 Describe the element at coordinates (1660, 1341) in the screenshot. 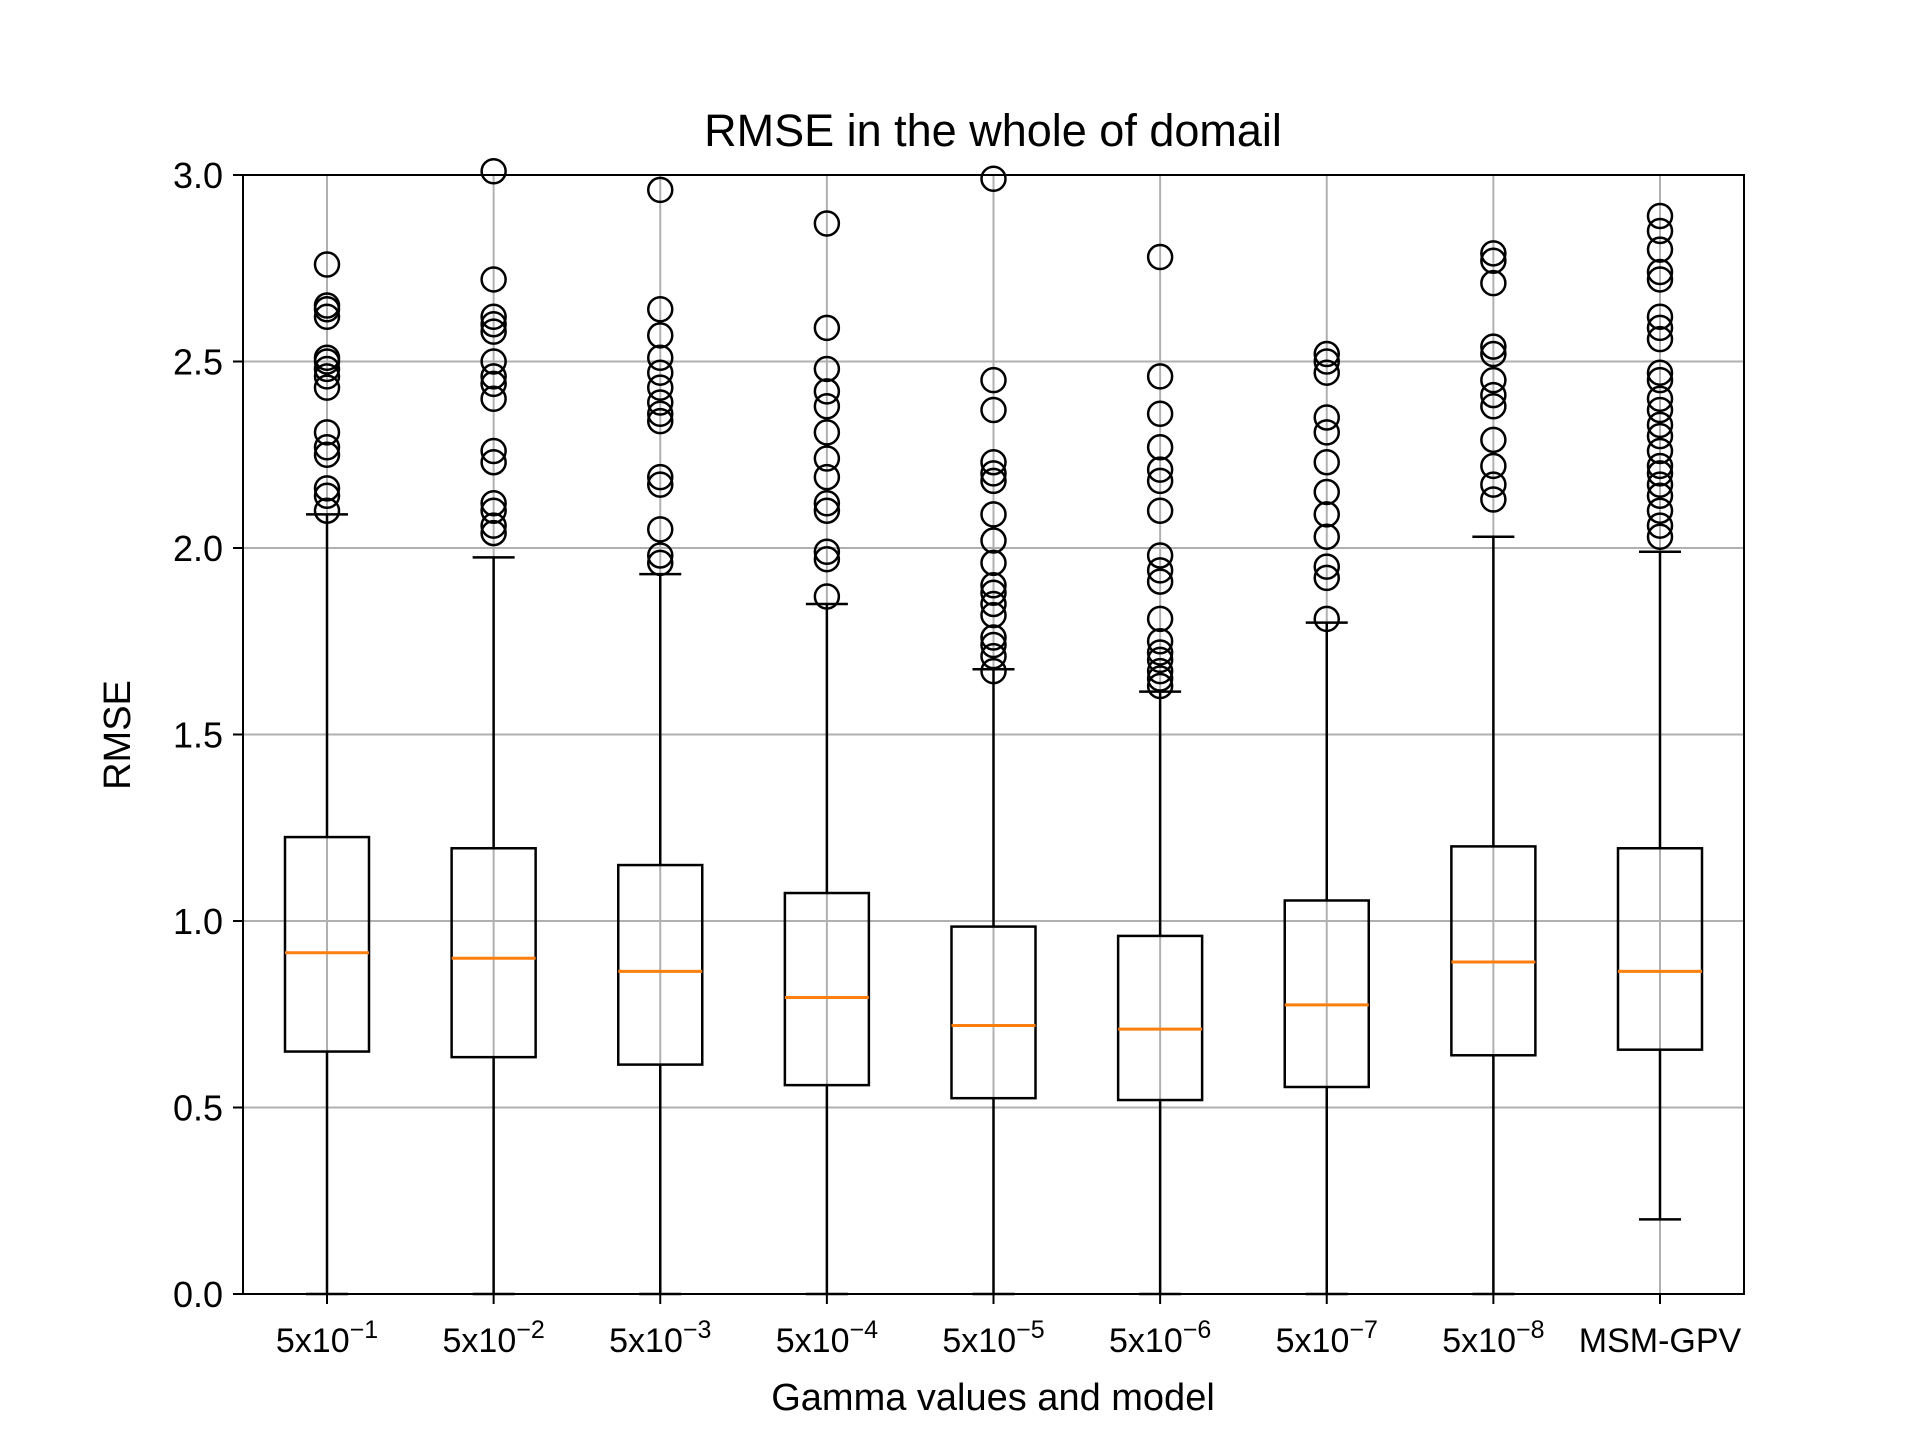

I see `x-tick-label-base: MSM-GPV` at that location.